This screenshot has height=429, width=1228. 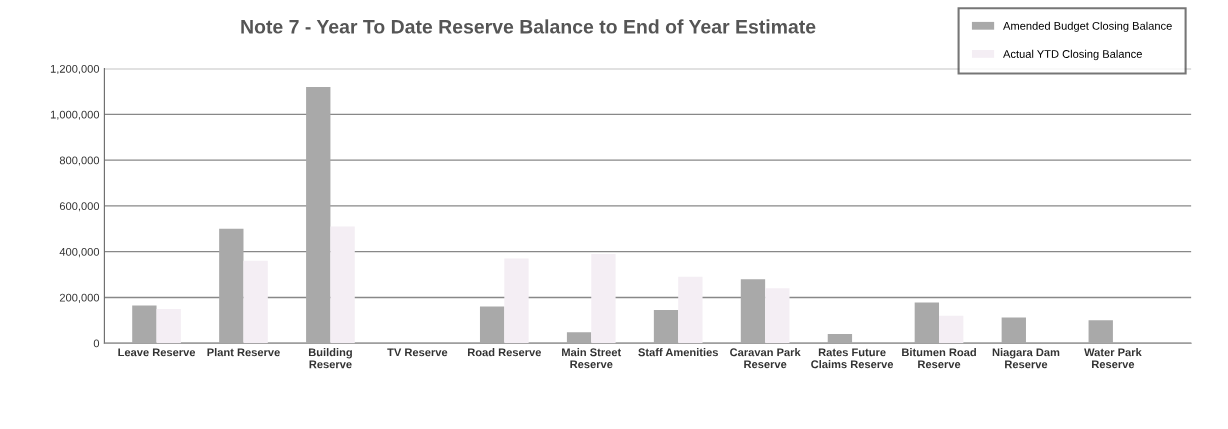 What do you see at coordinates (765, 358) in the screenshot?
I see `x-tick-label: Caravan Park Reserve` at bounding box center [765, 358].